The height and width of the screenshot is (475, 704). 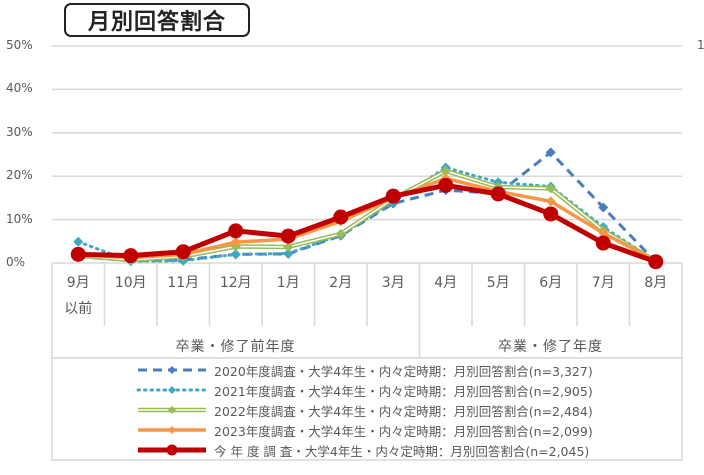 I want to click on group-label-grad-year: 卒業・修了年度, so click(x=550, y=347).